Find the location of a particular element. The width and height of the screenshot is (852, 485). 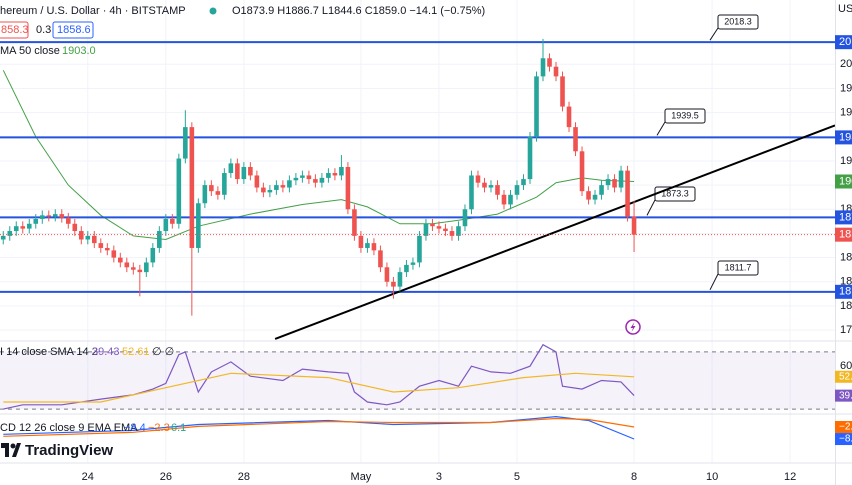

macd-legend-value: −8.4 is located at coordinates (135, 428).